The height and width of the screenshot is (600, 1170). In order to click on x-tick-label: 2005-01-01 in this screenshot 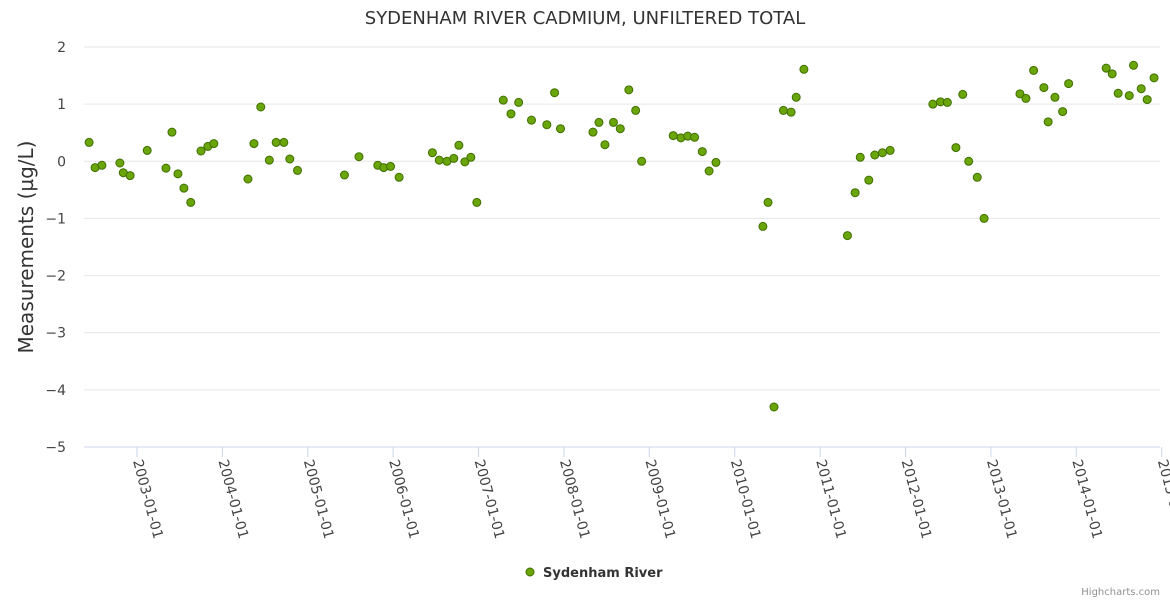, I will do `click(318, 499)`.